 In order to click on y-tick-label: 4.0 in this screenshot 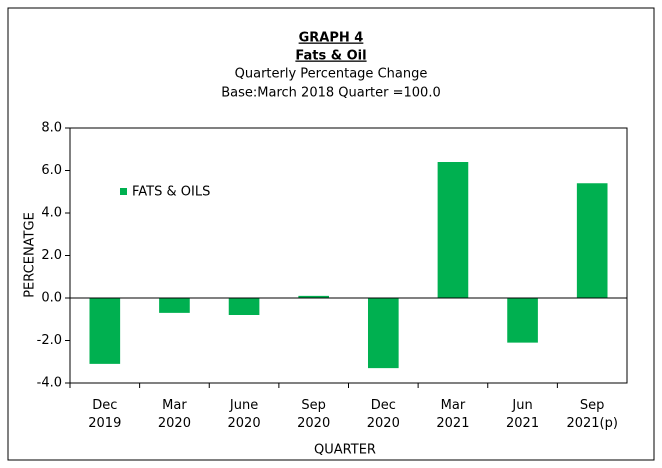, I will do `click(51, 213)`.